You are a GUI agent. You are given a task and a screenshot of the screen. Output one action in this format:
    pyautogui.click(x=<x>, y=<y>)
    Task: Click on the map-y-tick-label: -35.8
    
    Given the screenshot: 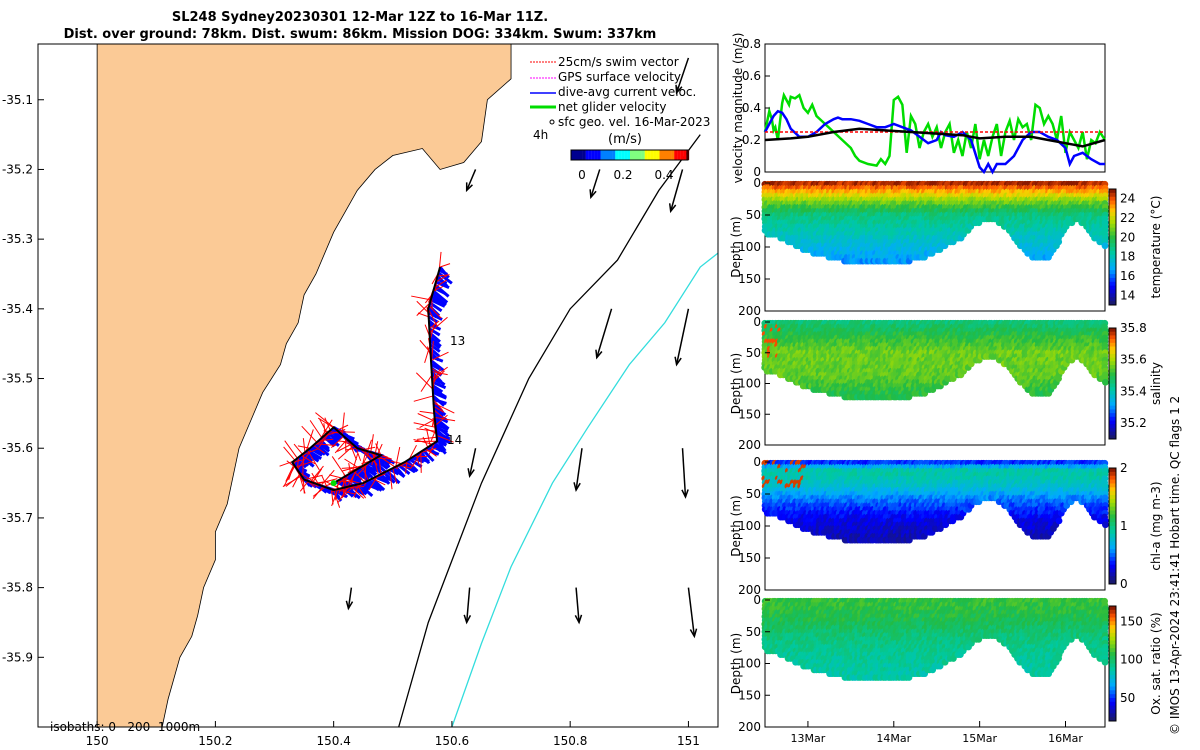 What is the action you would take?
    pyautogui.click(x=17, y=588)
    